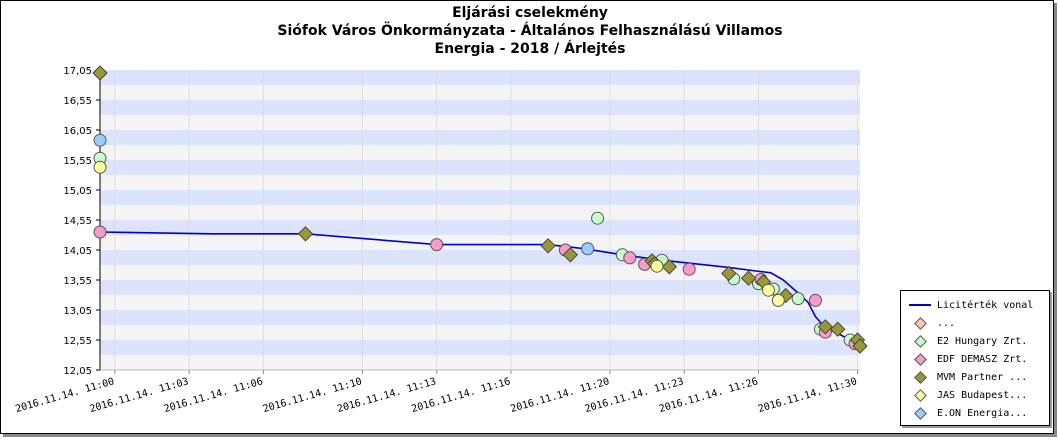  Describe the element at coordinates (77, 191) in the screenshot. I see `y-tick-label: 15,05` at that location.